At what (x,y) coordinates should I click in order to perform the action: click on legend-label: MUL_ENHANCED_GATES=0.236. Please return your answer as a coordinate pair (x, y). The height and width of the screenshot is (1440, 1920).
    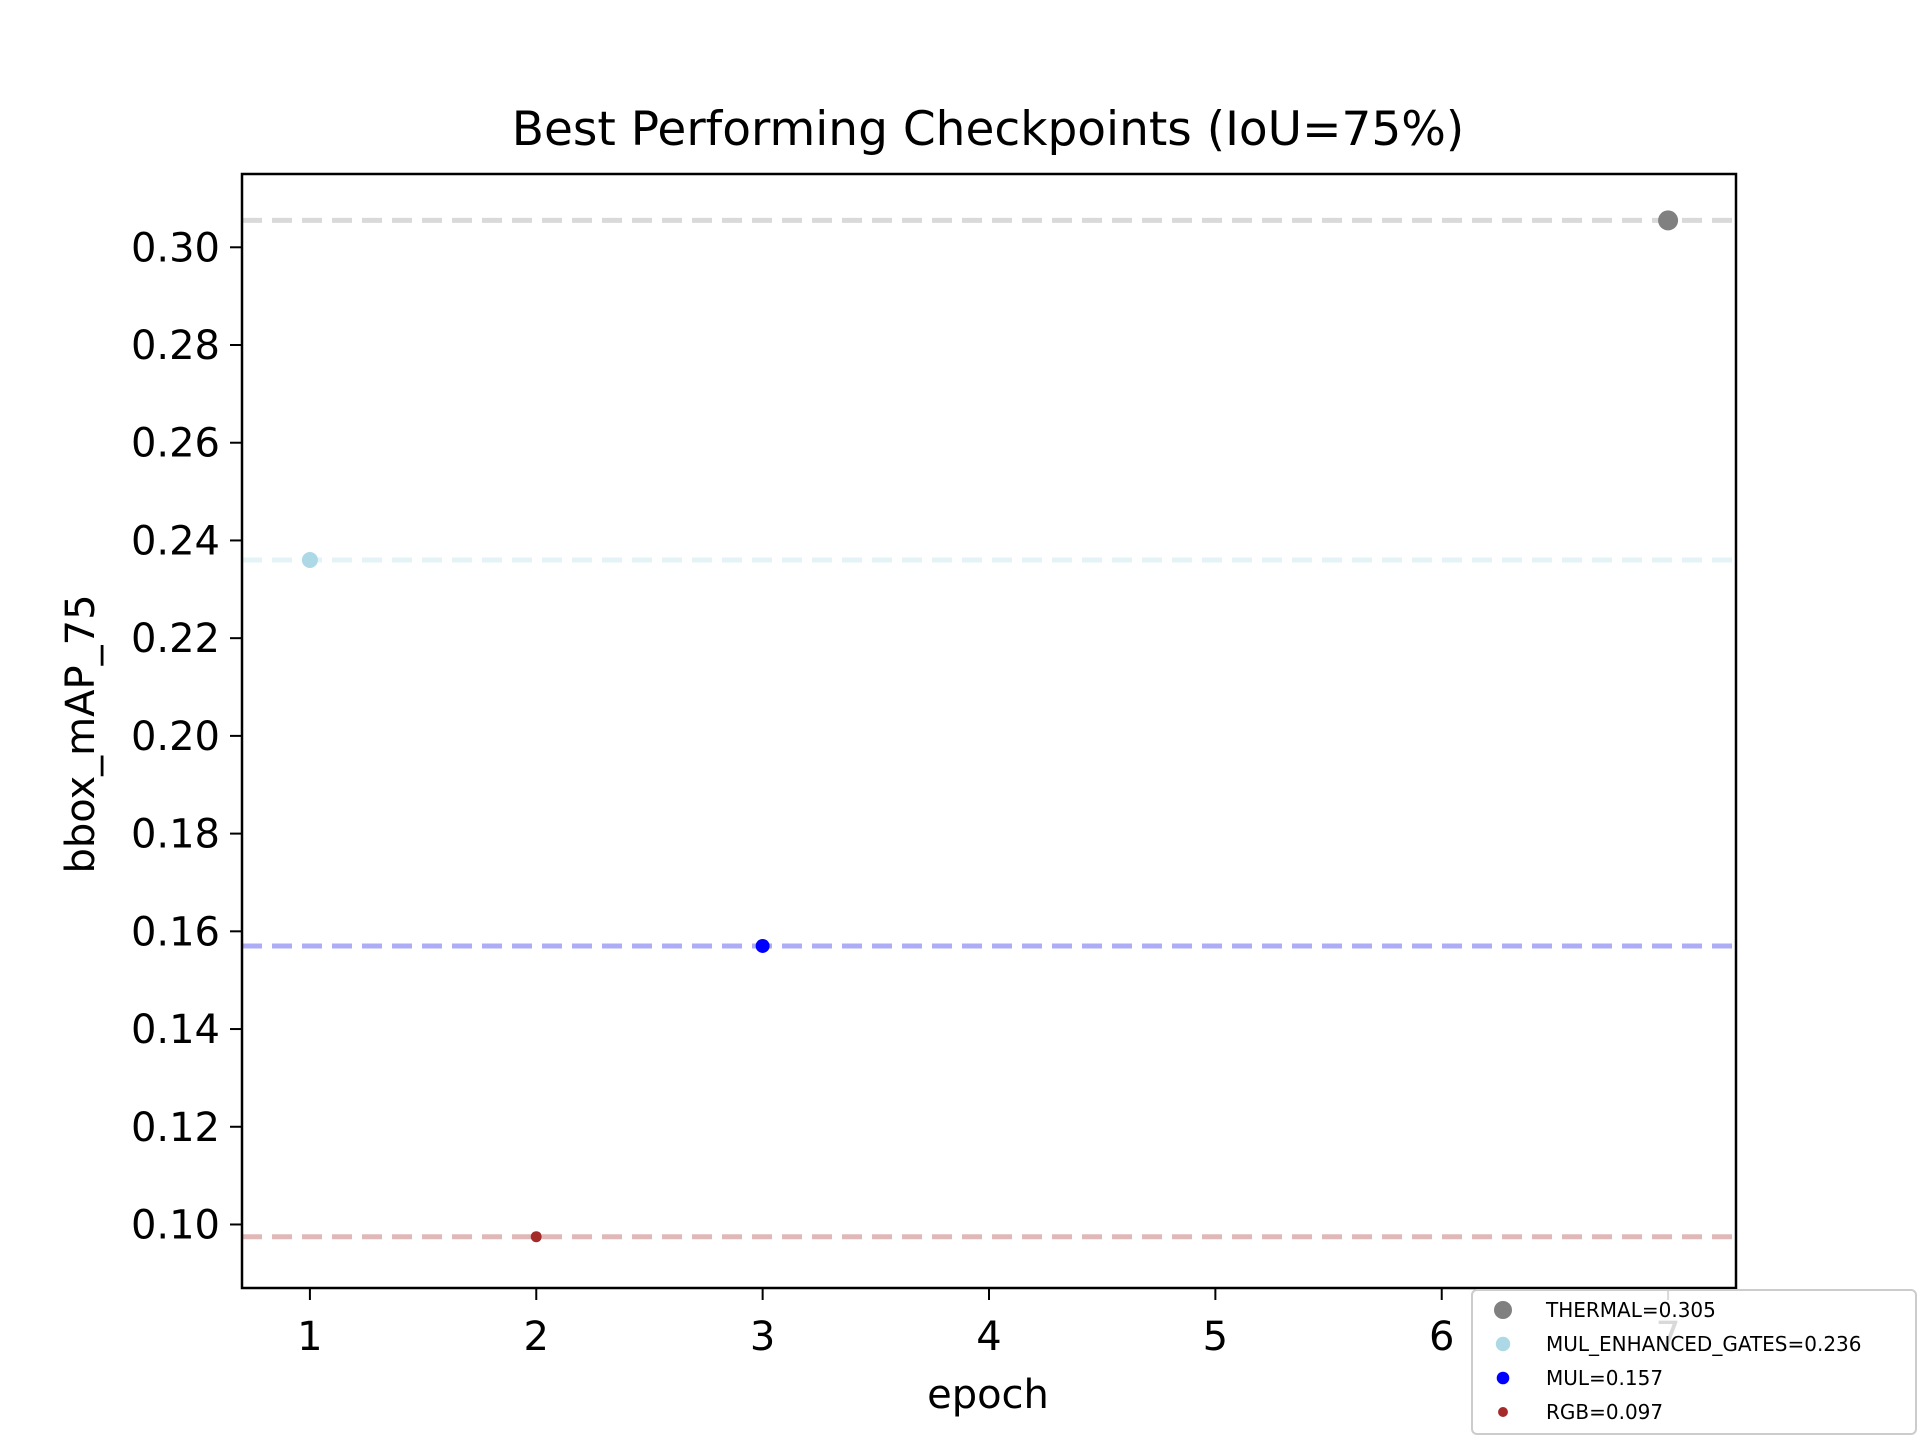
    Looking at the image, I should click on (1704, 1344).